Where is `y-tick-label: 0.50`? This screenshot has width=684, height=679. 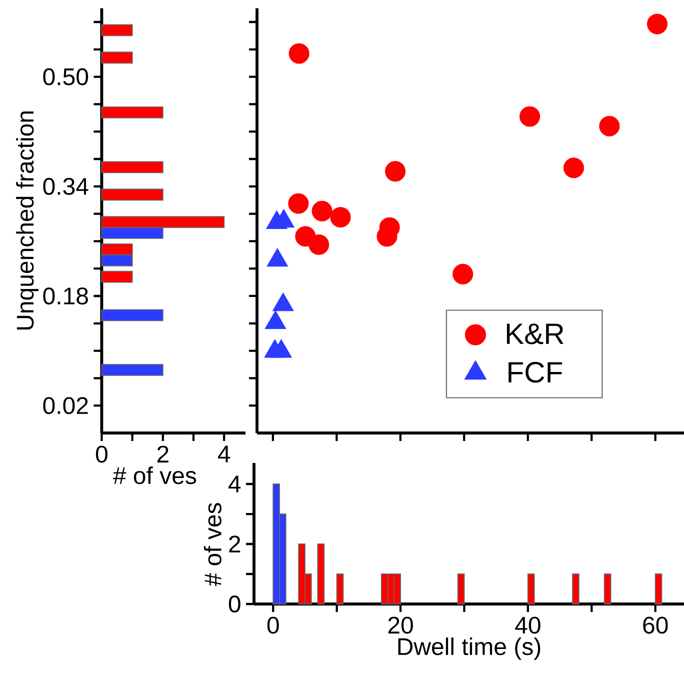 y-tick-label: 0.50 is located at coordinates (65, 77).